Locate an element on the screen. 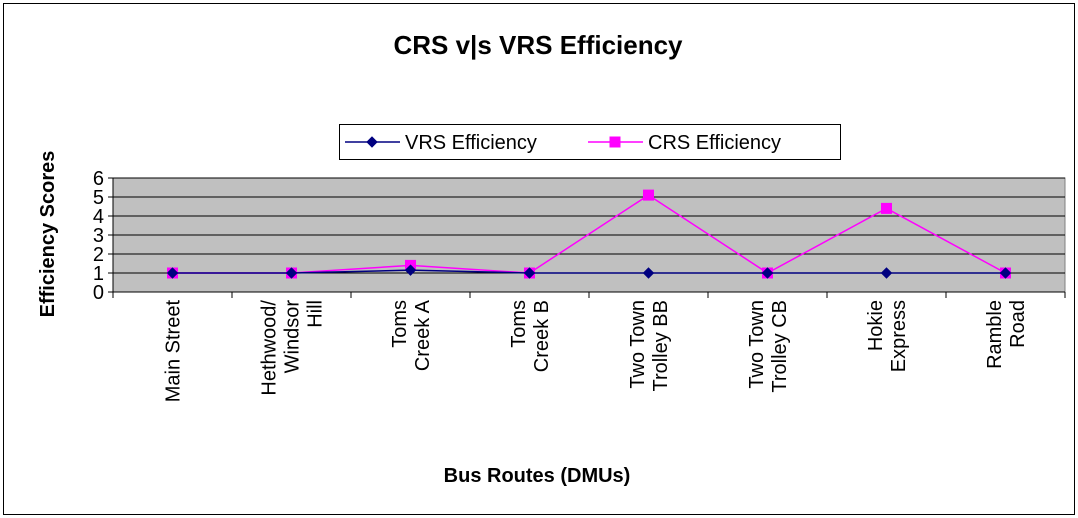 The image size is (1078, 518). y-tick-label: 6 is located at coordinates (98, 179).